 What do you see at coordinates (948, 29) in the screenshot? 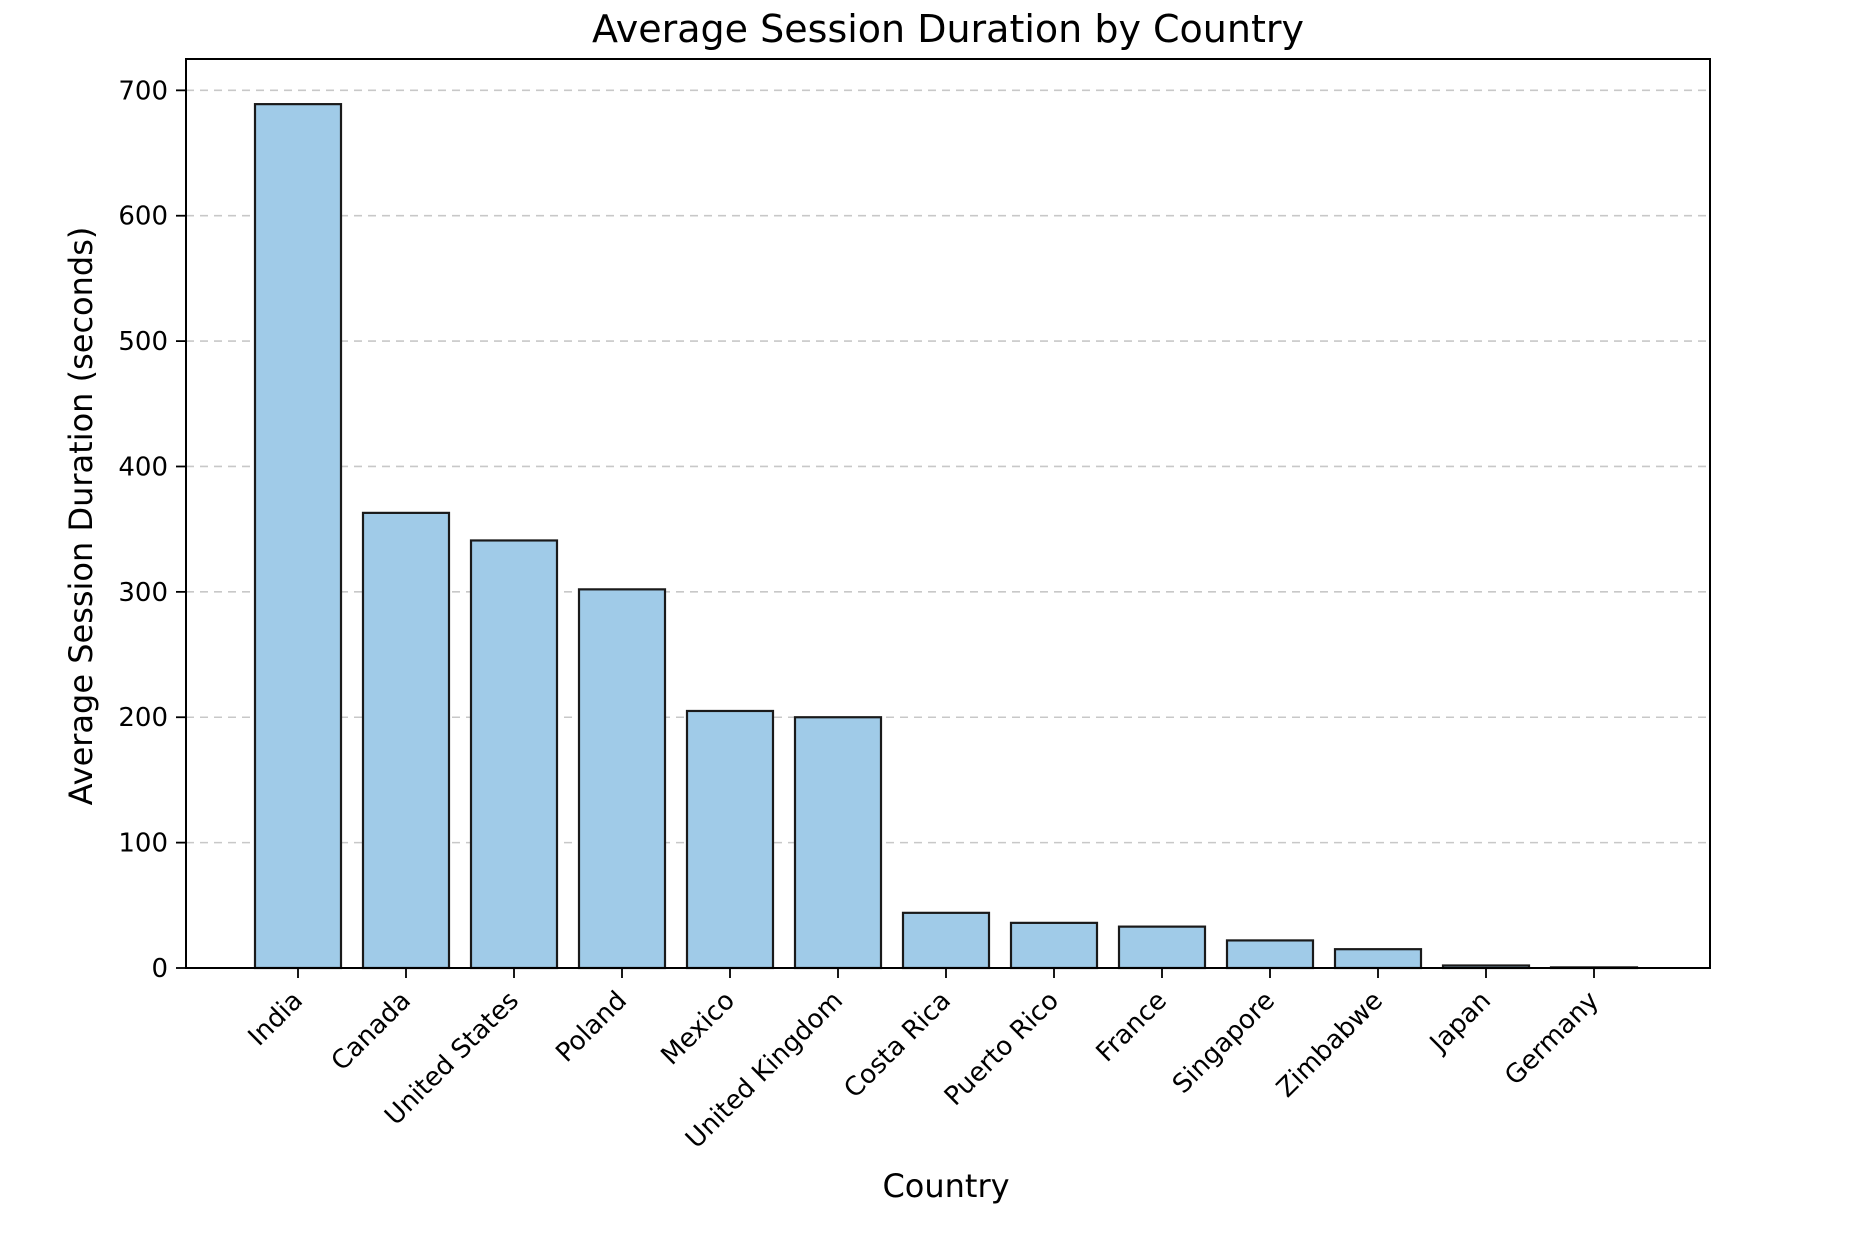
I see `chart-title: Average Session Duration by Country` at bounding box center [948, 29].